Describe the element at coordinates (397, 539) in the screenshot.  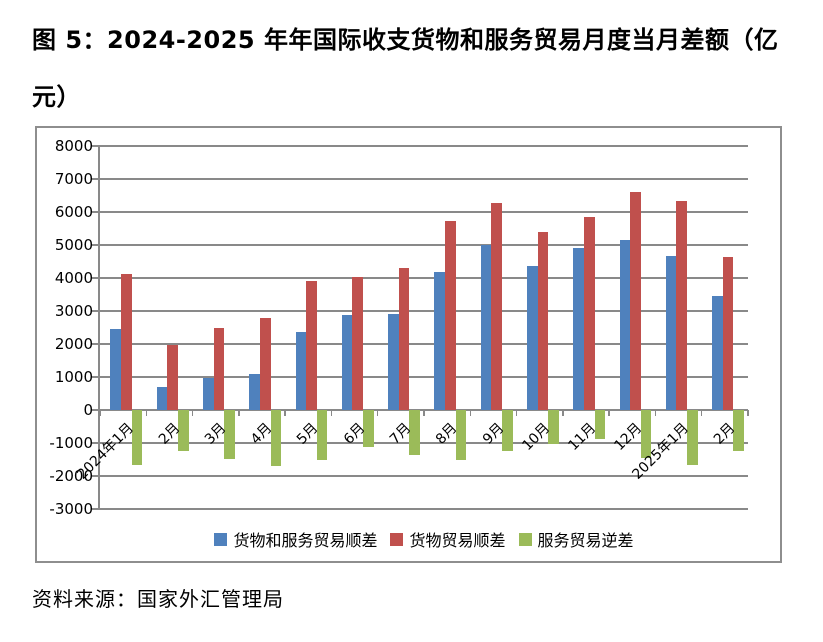
I see `legend-marker-goods-balance` at that location.